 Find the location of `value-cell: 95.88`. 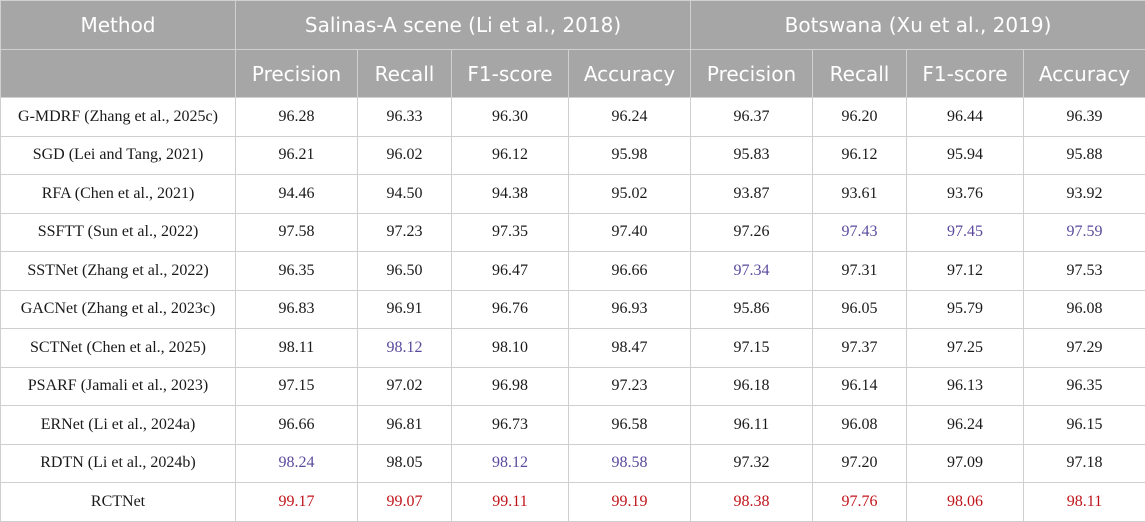

value-cell: 95.88 is located at coordinates (1084, 155).